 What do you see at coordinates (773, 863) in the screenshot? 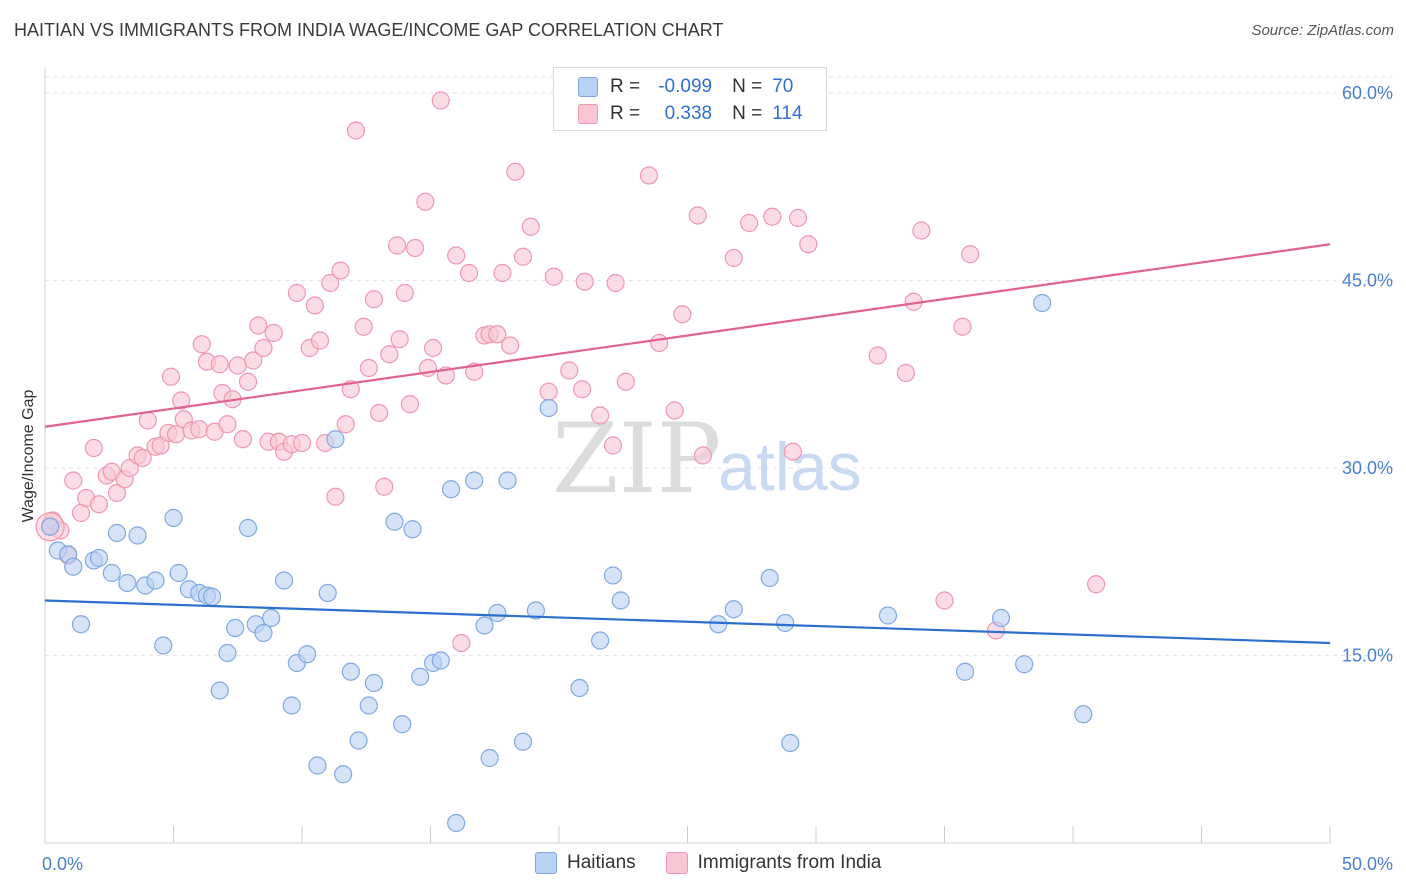
I see `legend-item-india: Immigrants from India` at bounding box center [773, 863].